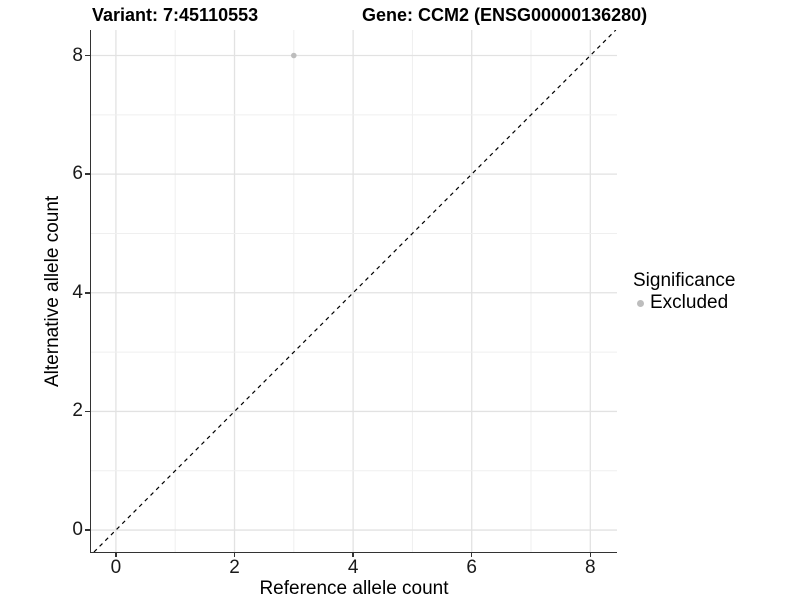  I want to click on legend-items: Excluded, so click(684, 303).